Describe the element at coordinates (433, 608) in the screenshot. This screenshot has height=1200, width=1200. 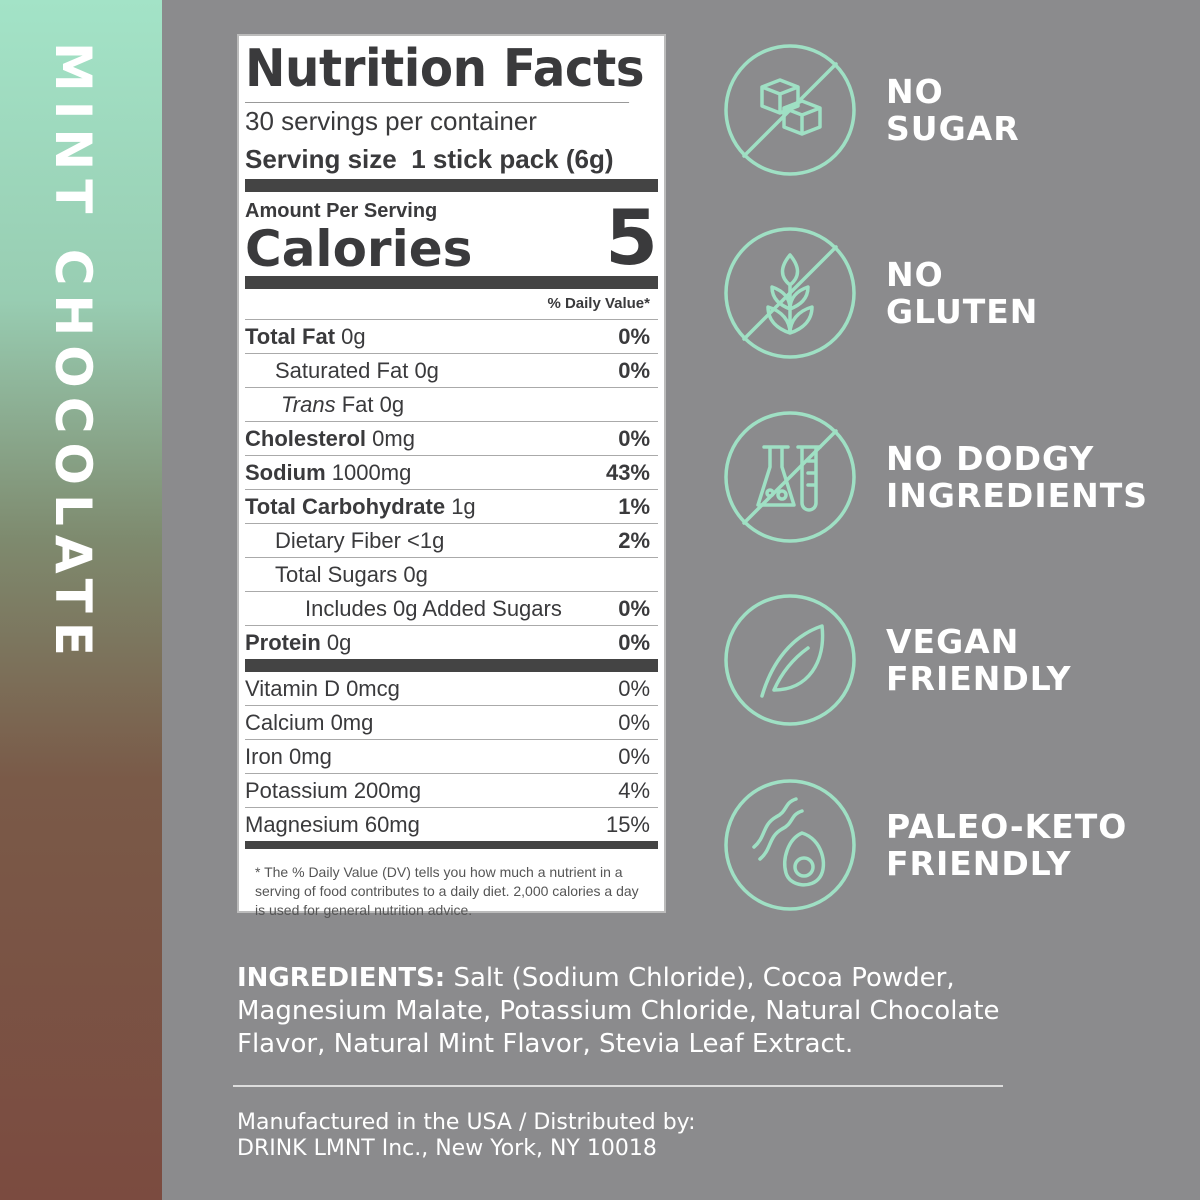
I see `nutrient-name: Includes 0g Added Sugars` at that location.